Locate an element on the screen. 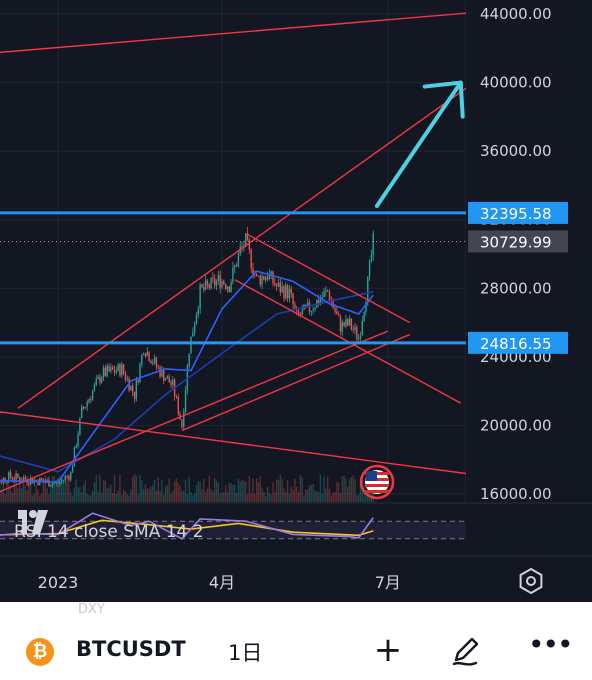  price-label-text: 24816.55 is located at coordinates (516, 344).